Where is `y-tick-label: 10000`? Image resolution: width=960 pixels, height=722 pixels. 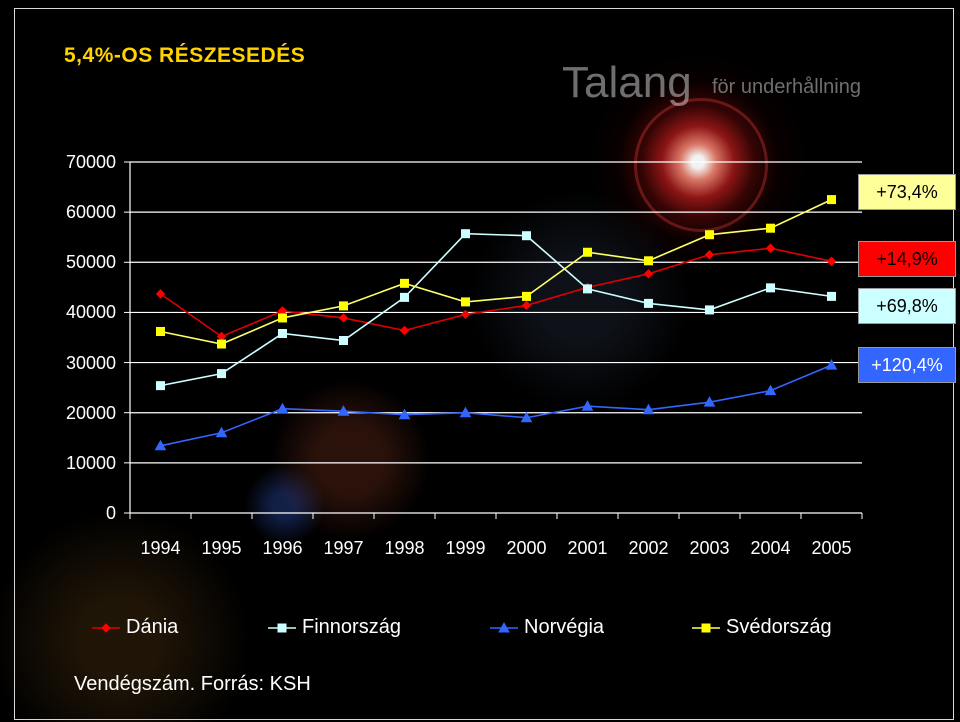
y-tick-label: 10000 is located at coordinates (90, 462).